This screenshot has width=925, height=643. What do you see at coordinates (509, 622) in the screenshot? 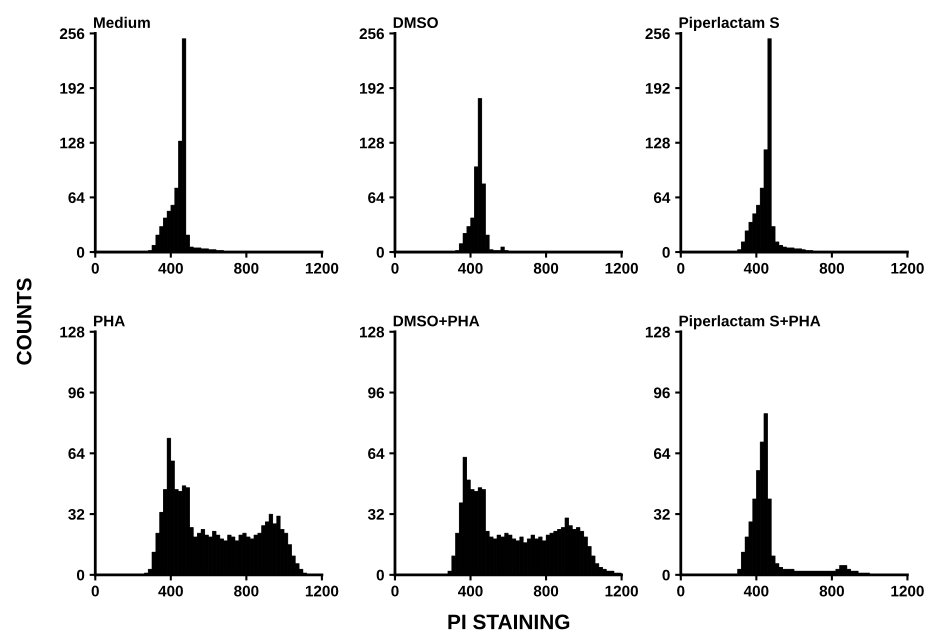
I see `x-axis-title: PI STAINING` at bounding box center [509, 622].